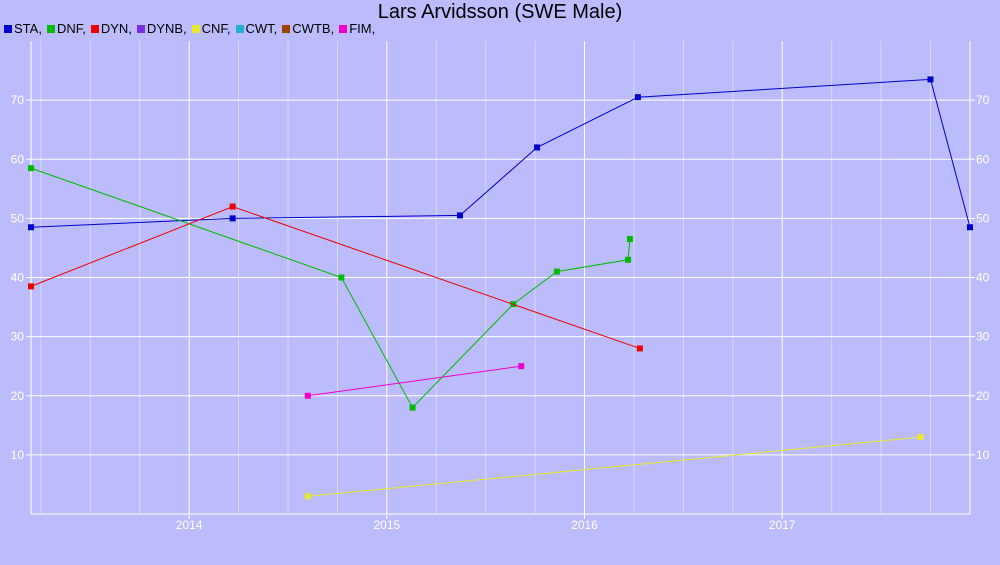 This screenshot has height=565, width=1000. Describe the element at coordinates (18, 396) in the screenshot. I see `y-tick-label: 20` at that location.